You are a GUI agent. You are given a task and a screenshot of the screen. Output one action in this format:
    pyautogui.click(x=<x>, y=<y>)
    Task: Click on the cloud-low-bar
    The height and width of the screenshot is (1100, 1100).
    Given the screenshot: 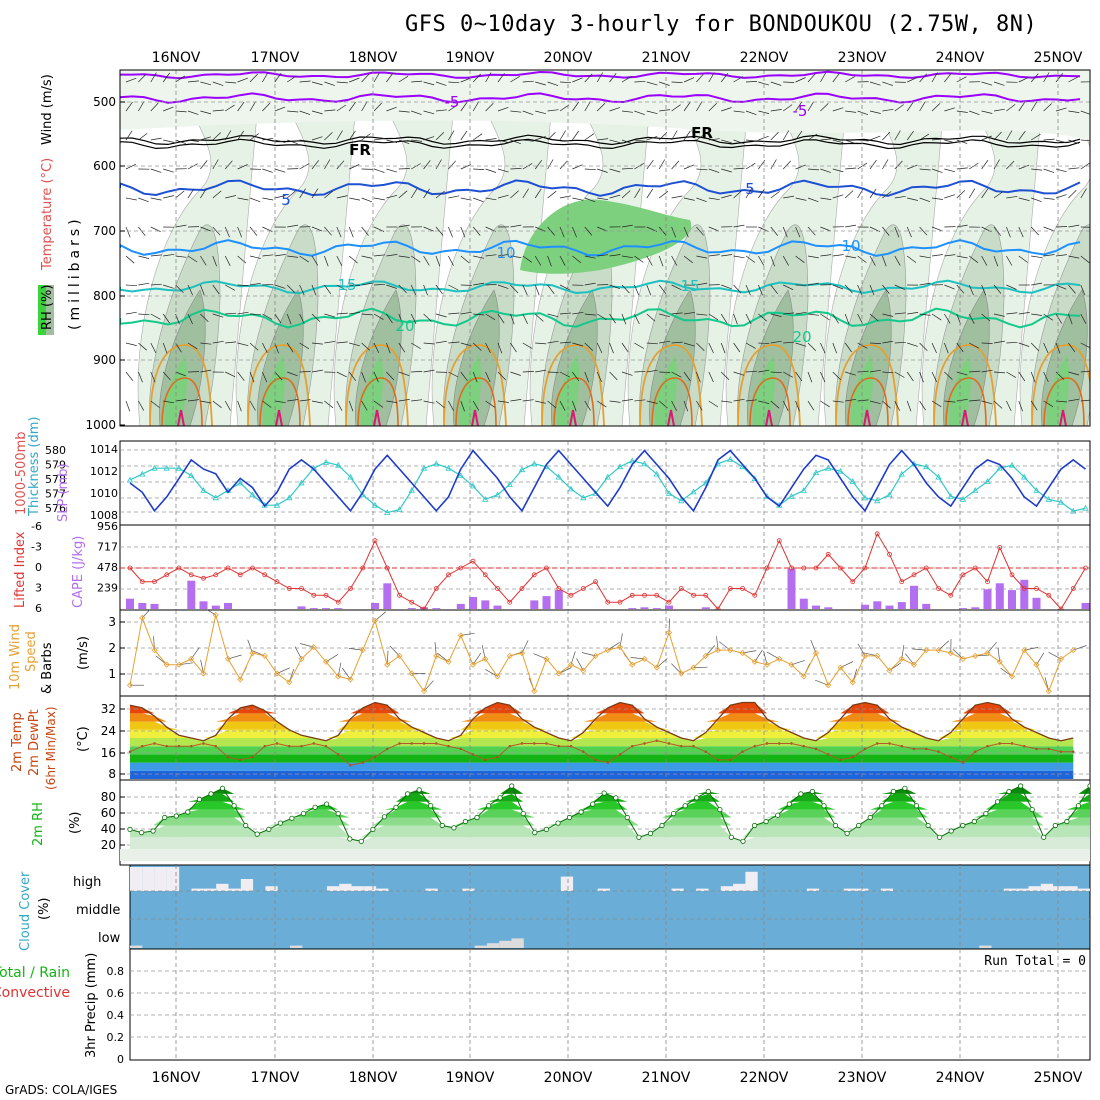 What is the action you would take?
    pyautogui.click(x=296, y=946)
    